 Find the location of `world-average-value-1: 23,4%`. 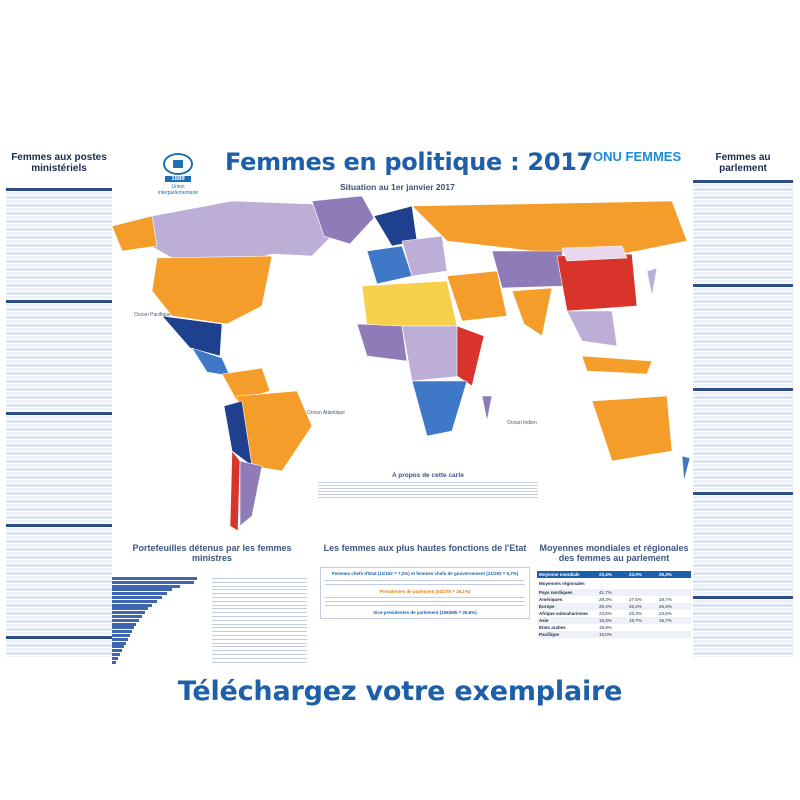

world-average-value-1: 23,4% is located at coordinates (605, 574).